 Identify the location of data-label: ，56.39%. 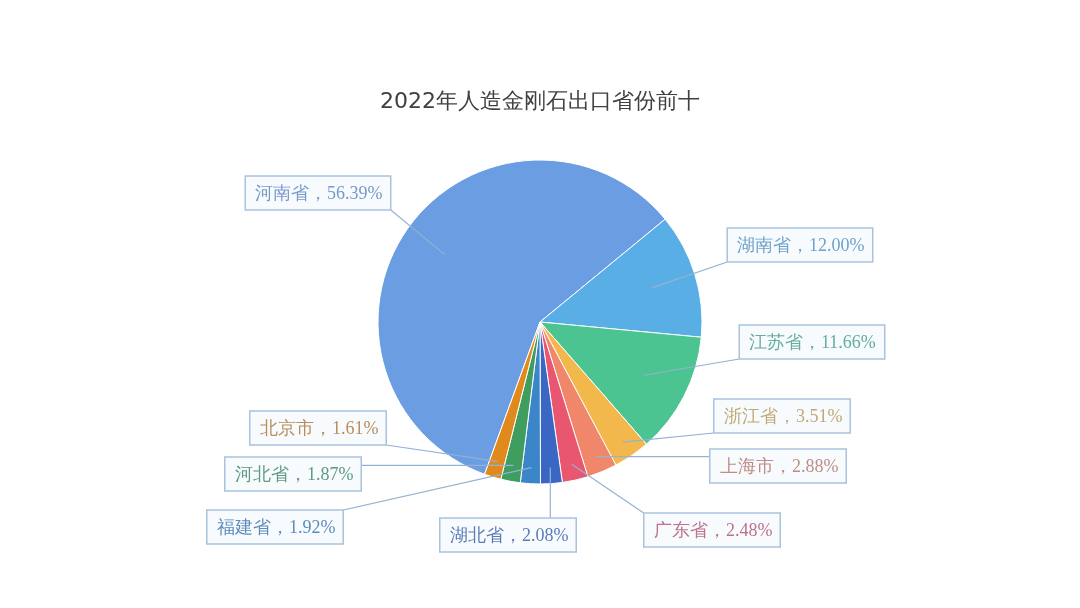
(346, 193).